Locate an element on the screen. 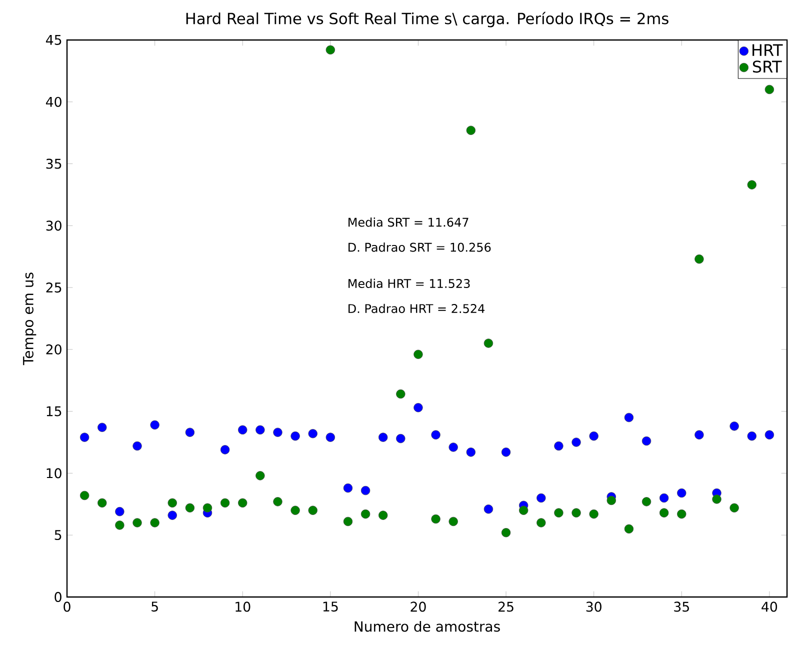 This screenshot has height=648, width=788. y-tick-label: 25 is located at coordinates (54, 287).